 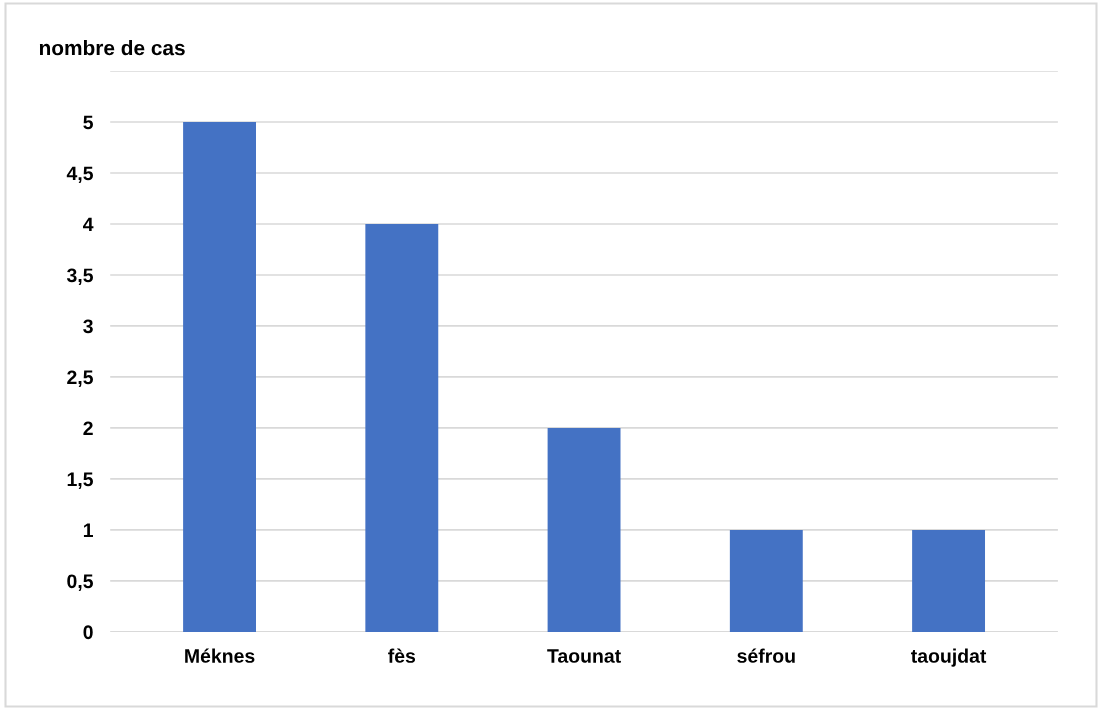 I want to click on y-tick-label: 2,5, so click(x=80, y=378).